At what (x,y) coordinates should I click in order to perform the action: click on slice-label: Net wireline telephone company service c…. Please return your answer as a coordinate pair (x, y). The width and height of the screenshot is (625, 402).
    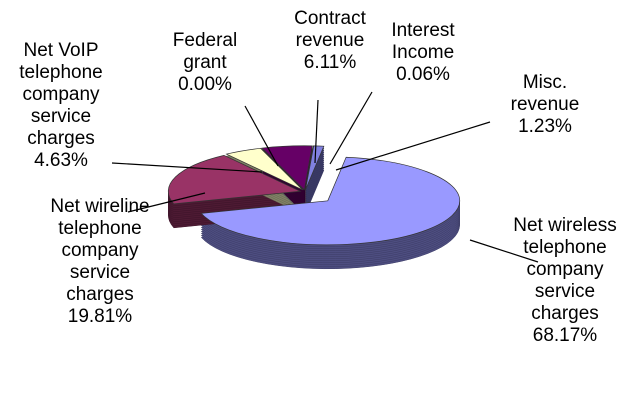
    Looking at the image, I should click on (100, 261).